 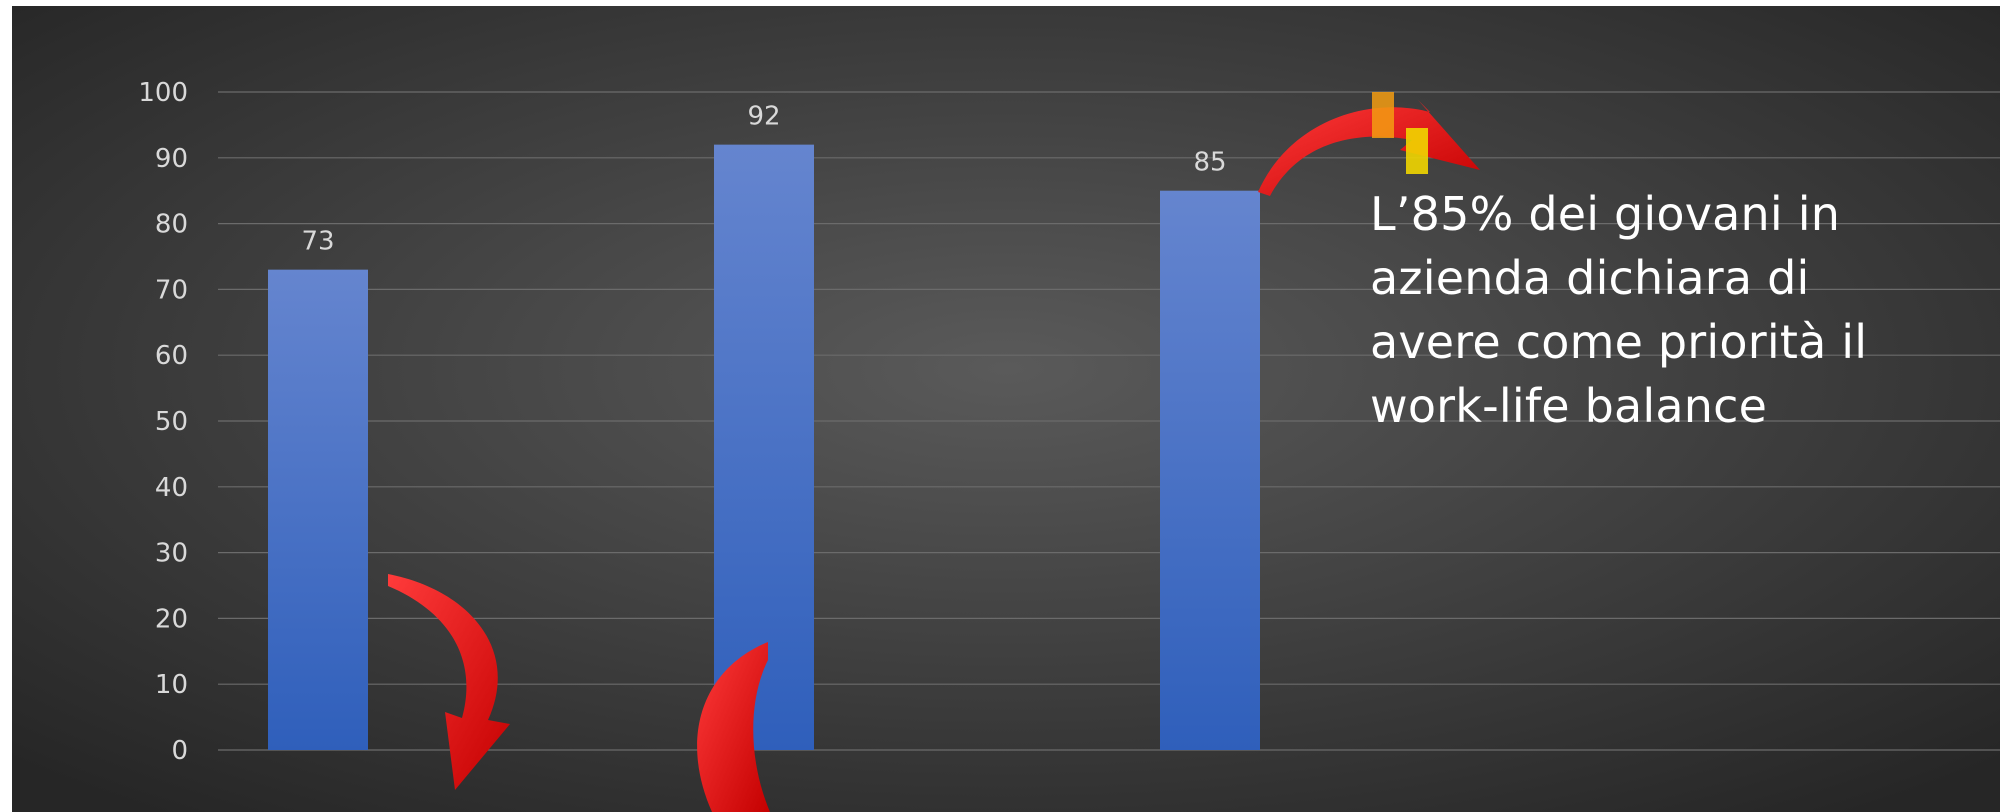 I want to click on y-axis-ticks: 0 10 20 30 40 50 60 70 80 90 100, so click(x=163, y=422).